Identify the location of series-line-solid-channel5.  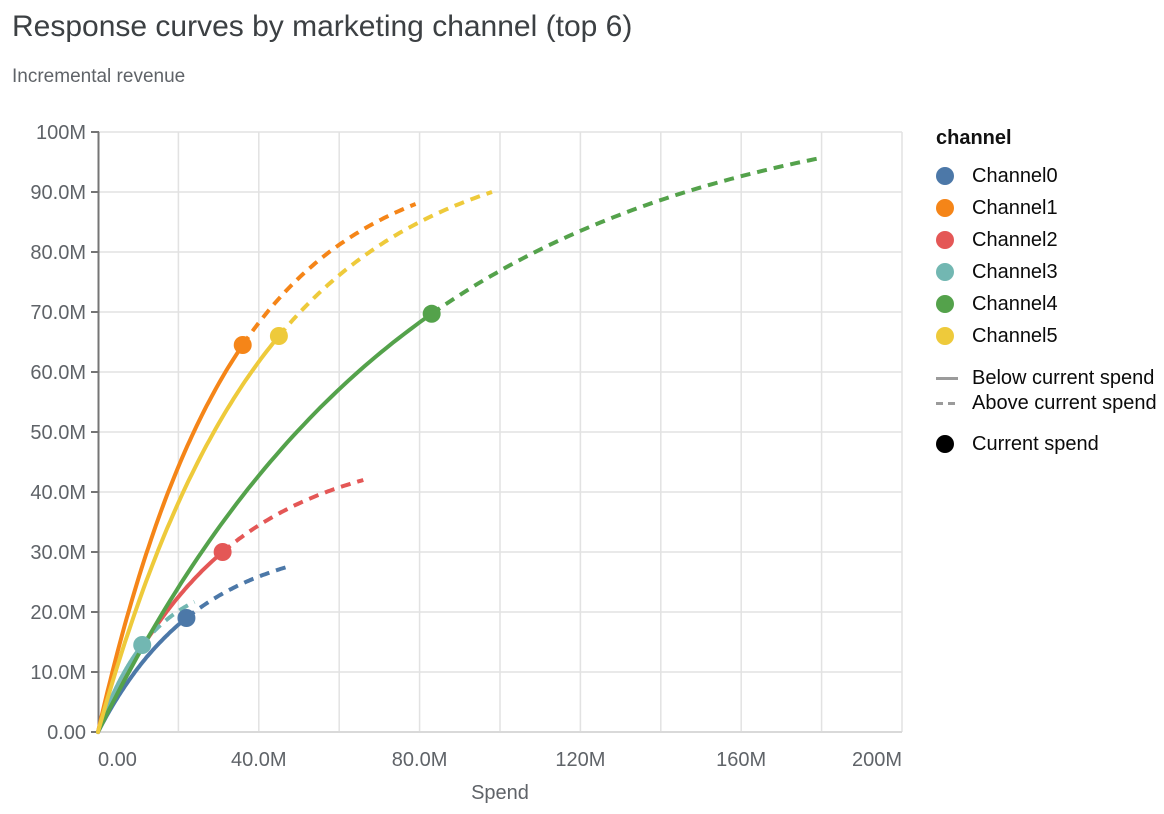
(188, 534).